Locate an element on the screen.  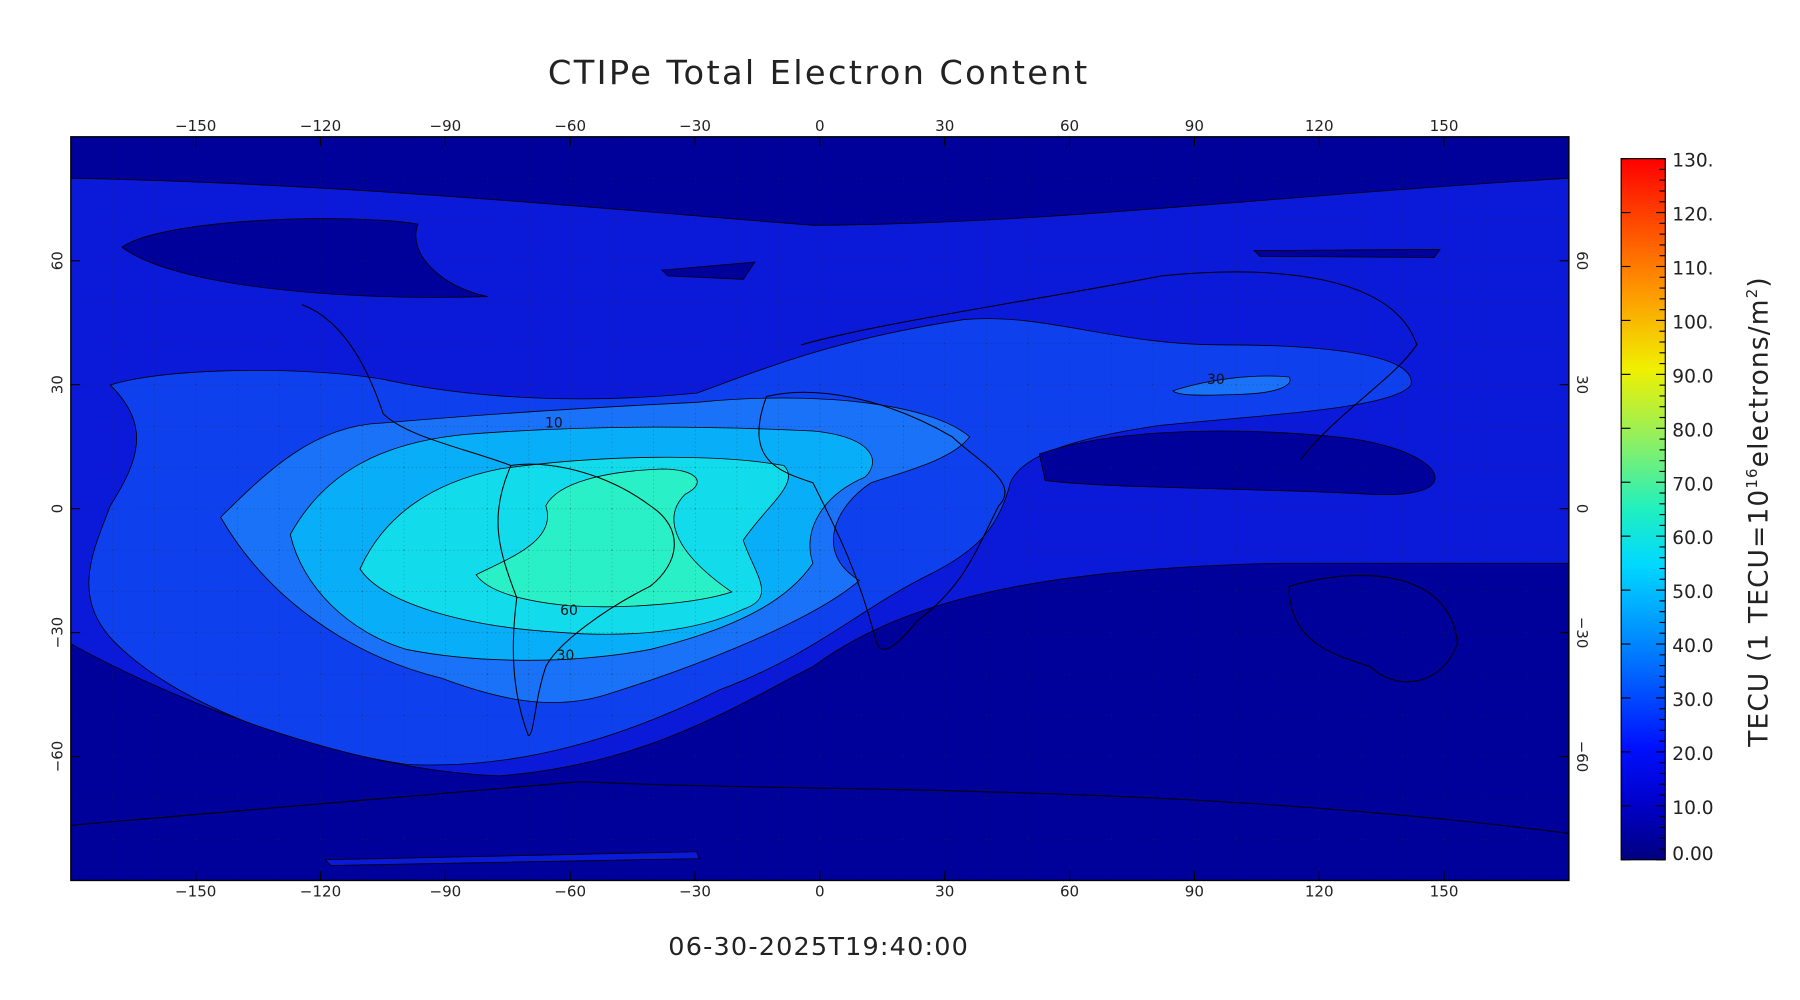
lon-label-top: 0 is located at coordinates (820, 126).